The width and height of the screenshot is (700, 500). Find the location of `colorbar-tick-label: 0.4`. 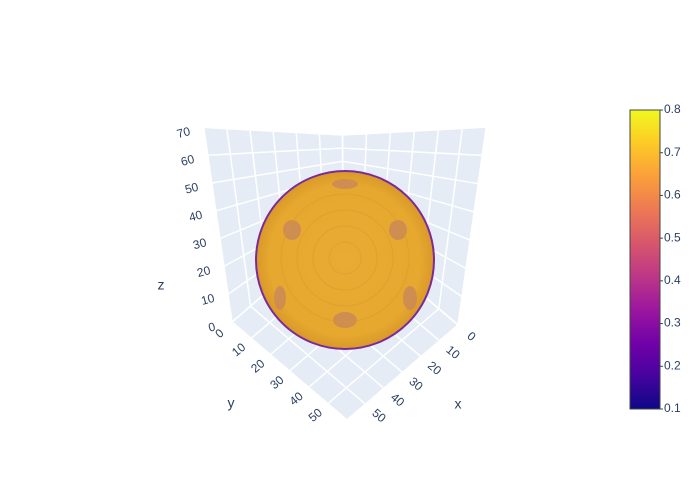

colorbar-tick-label: 0.4 is located at coordinates (672, 280).